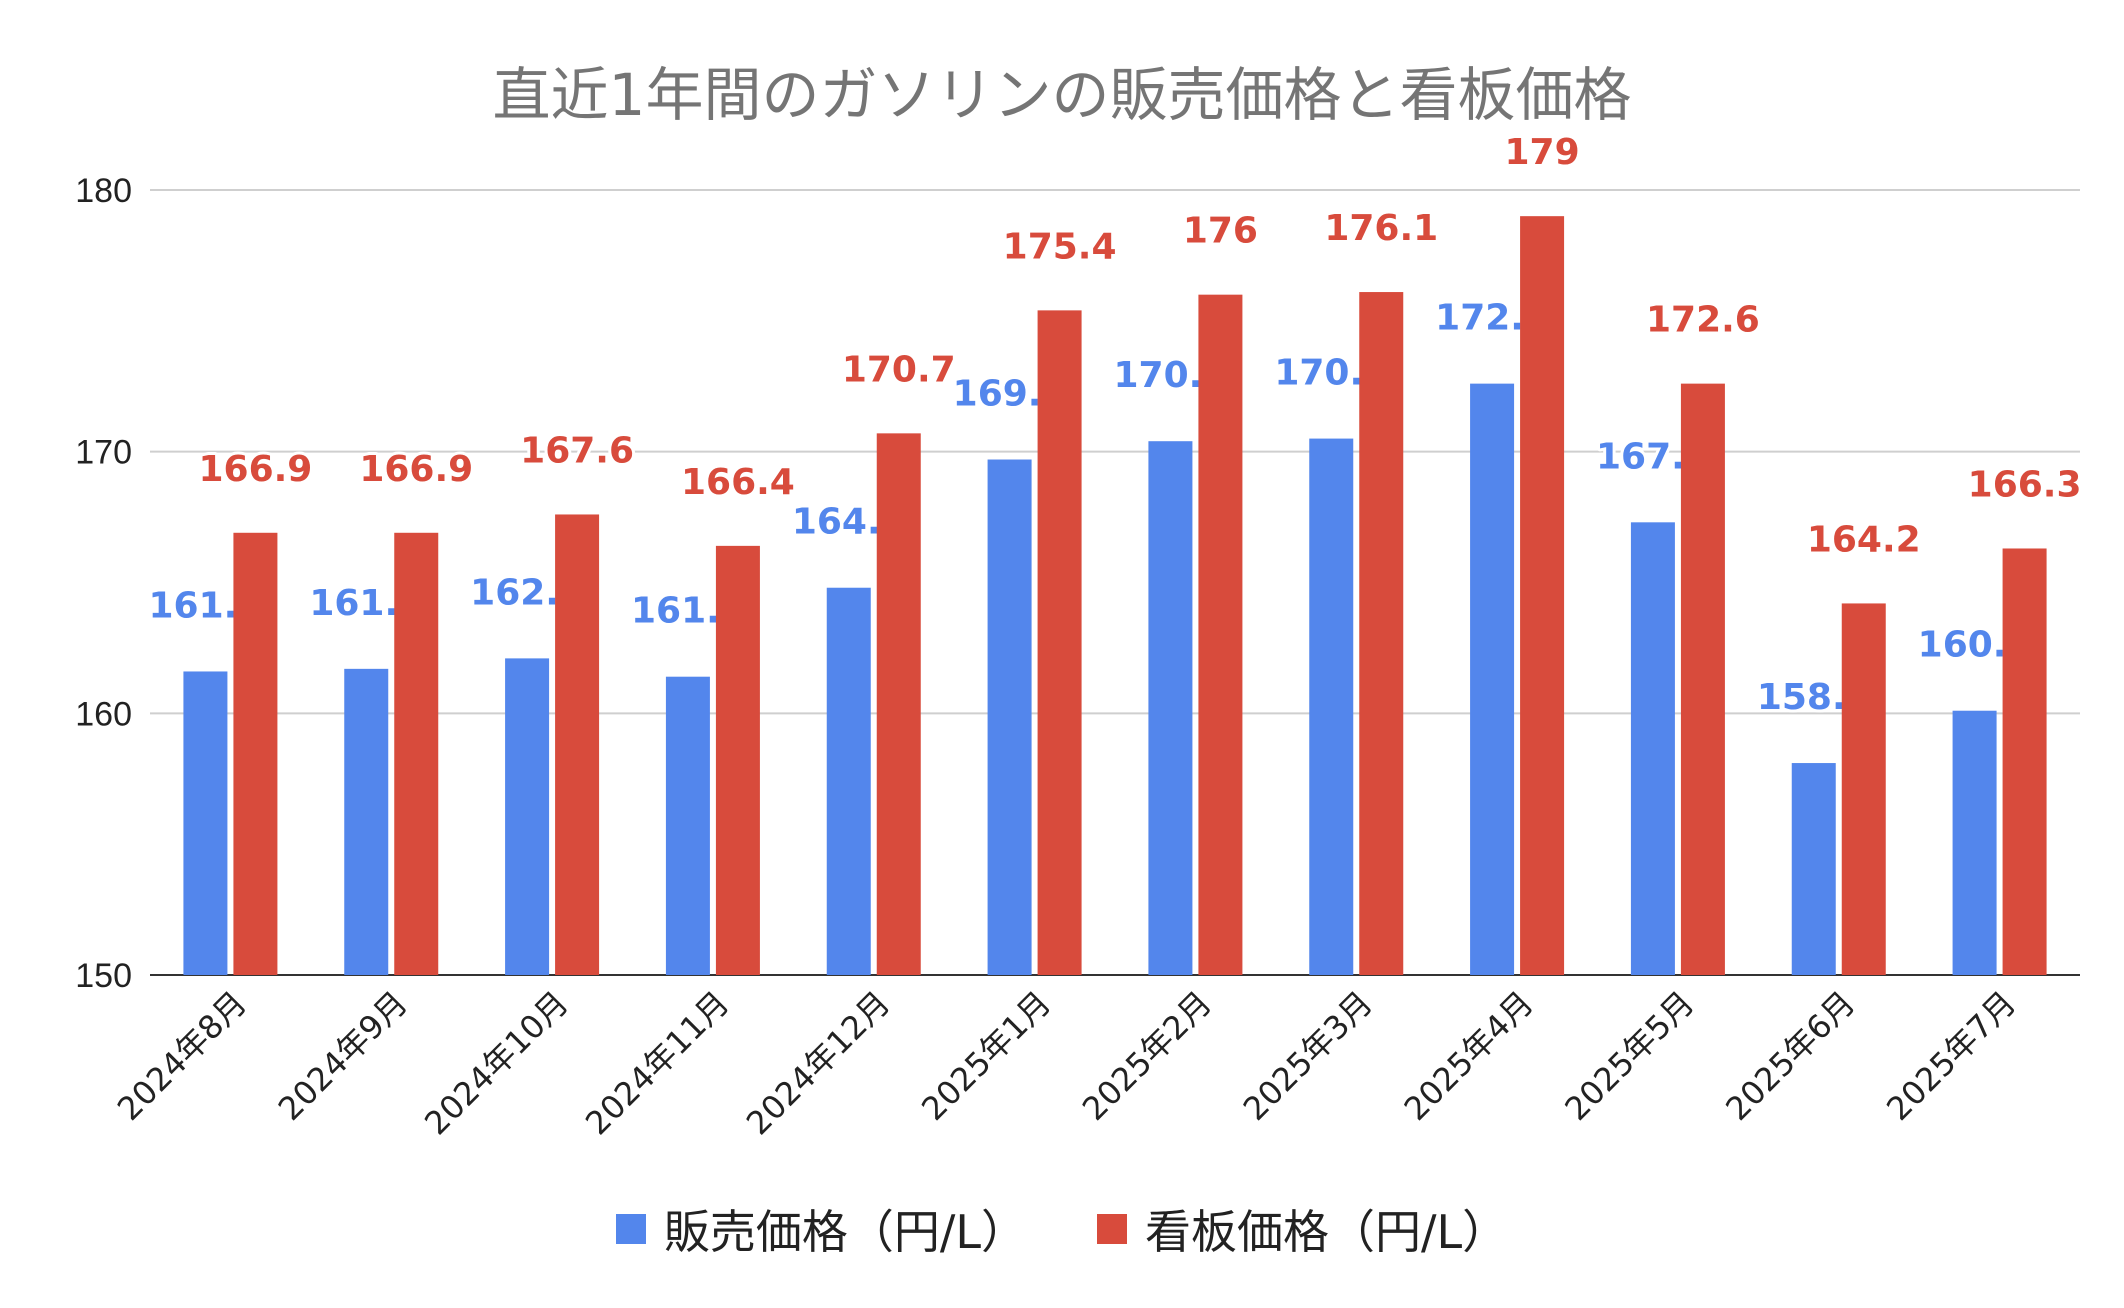 The width and height of the screenshot is (2124, 1308). Describe the element at coordinates (1951, 1056) in the screenshot. I see `x-tick-label: 2025年7月` at that location.